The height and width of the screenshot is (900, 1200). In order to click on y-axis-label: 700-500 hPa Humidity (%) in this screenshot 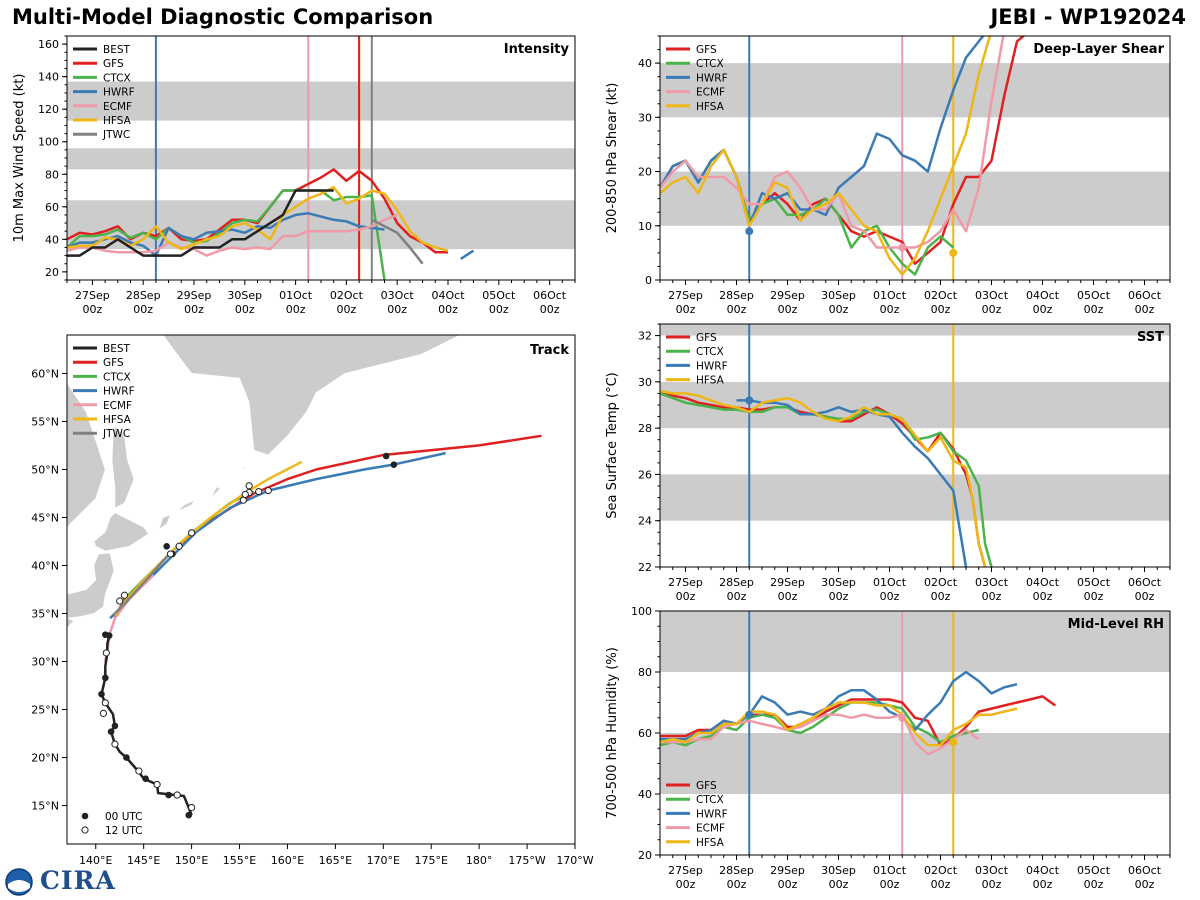, I will do `click(612, 733)`.